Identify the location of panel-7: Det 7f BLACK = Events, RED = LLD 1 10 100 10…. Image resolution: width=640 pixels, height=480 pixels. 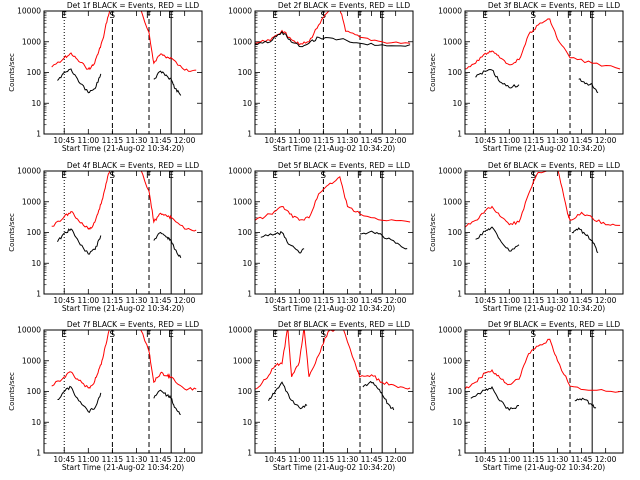
(105, 396).